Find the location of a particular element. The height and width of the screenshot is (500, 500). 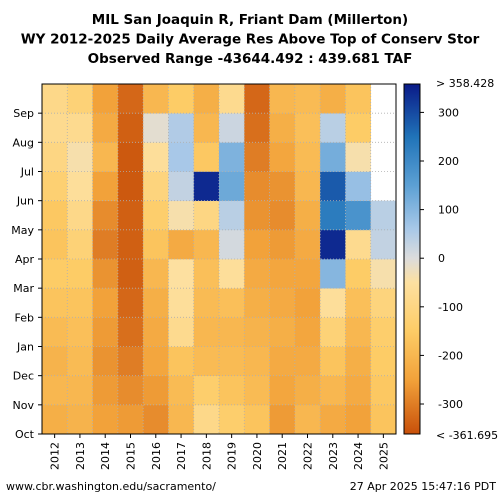

footer-source-url: www.cbr.washington.edu/sacramento/ is located at coordinates (111, 486).